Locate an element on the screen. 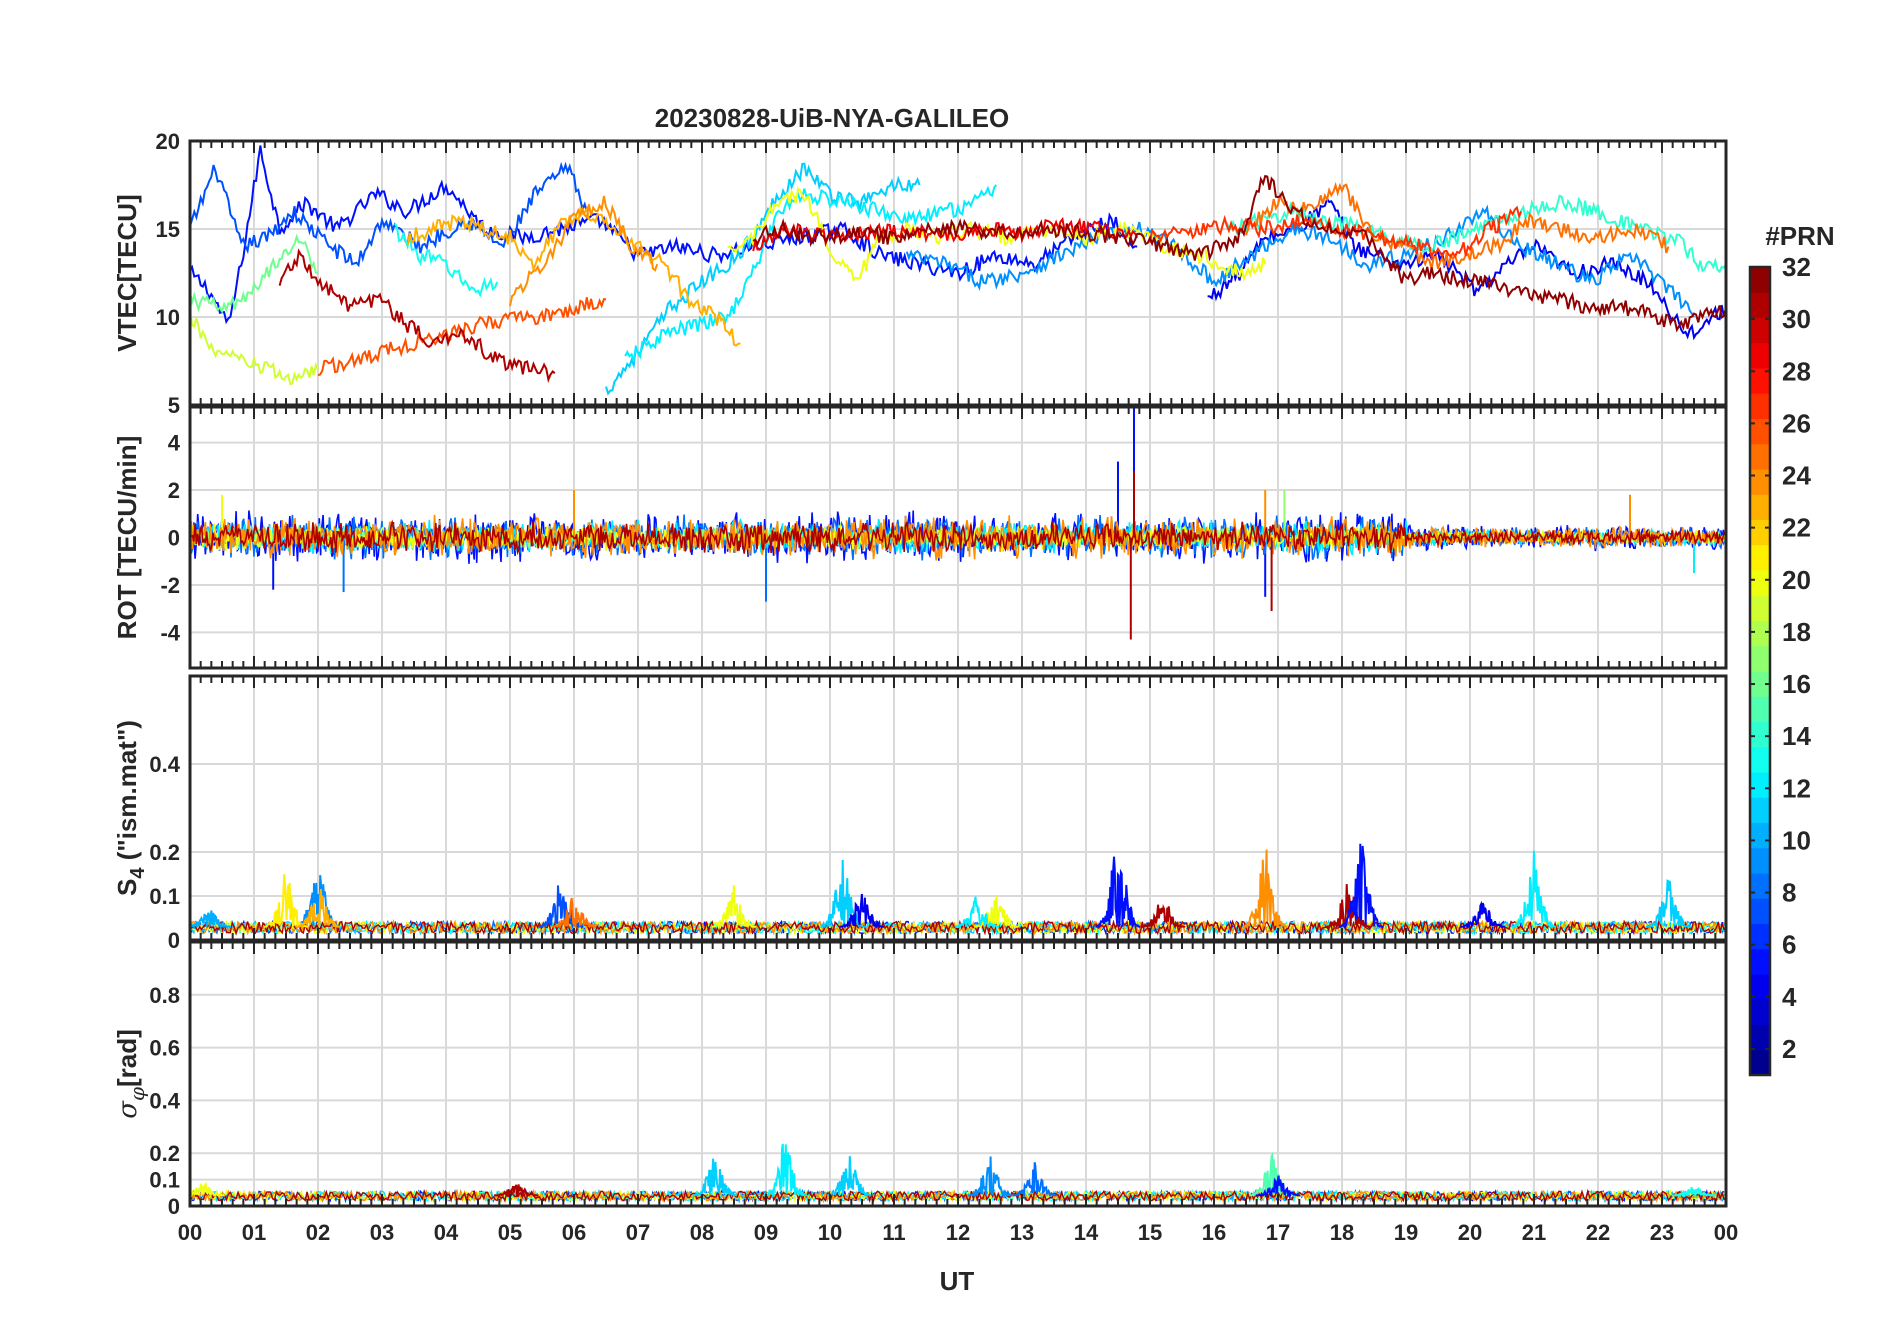 This screenshot has height=1330, width=1902. x-tick-label: 04 is located at coordinates (446, 1232).